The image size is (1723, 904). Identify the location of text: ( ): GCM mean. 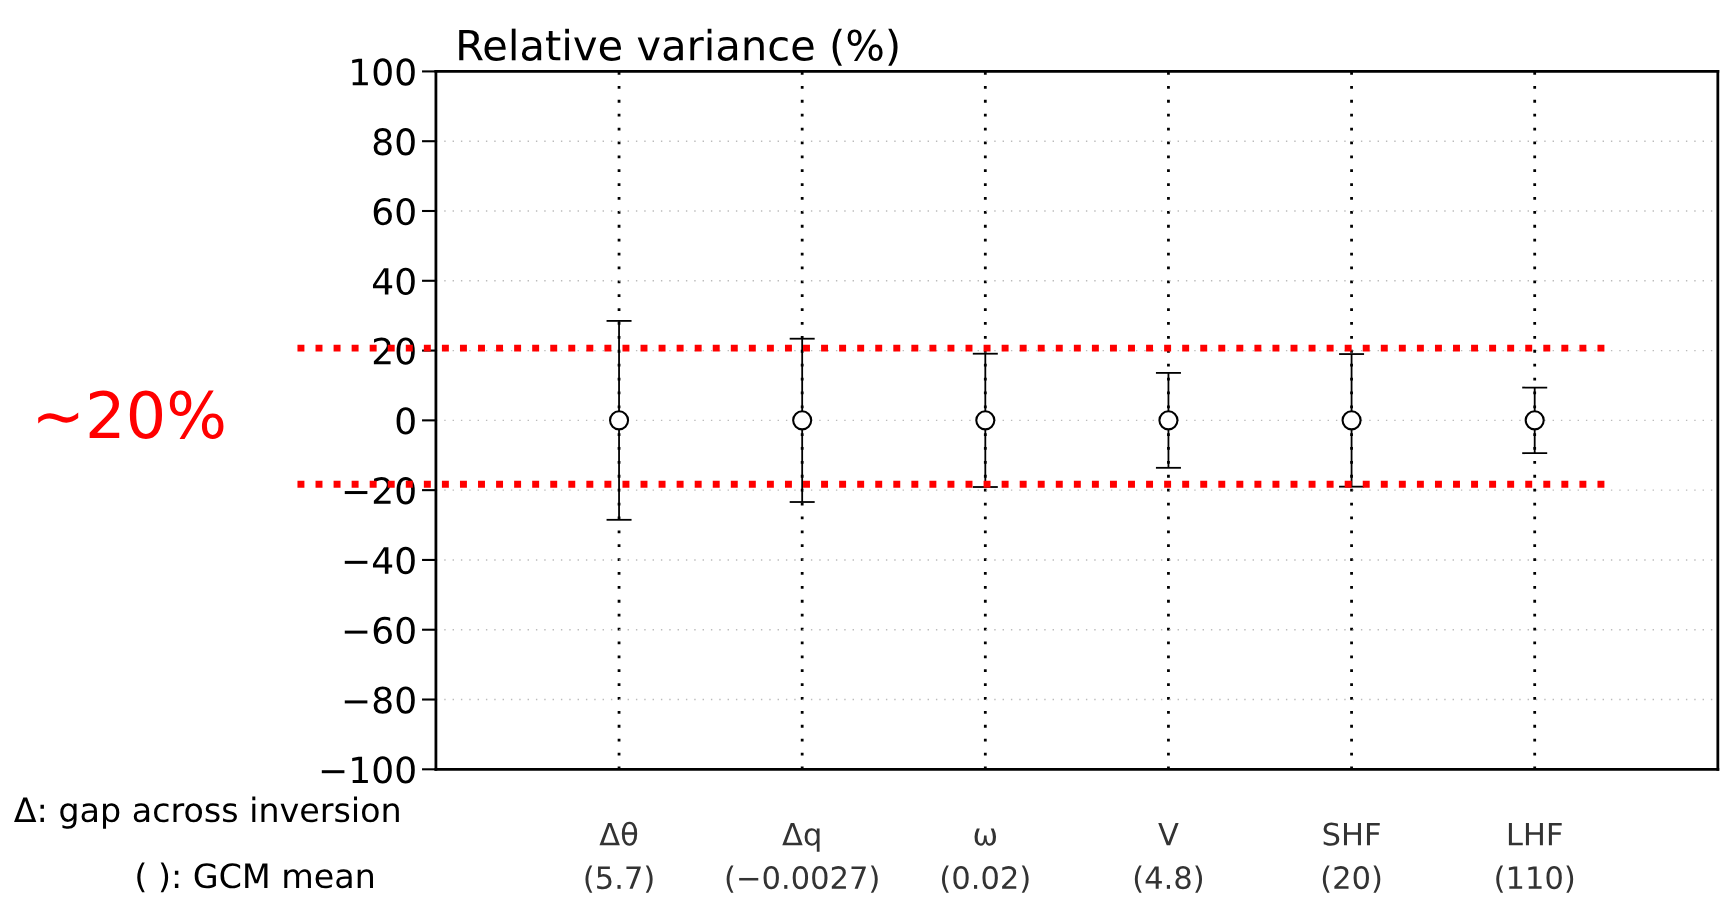
(255, 877).